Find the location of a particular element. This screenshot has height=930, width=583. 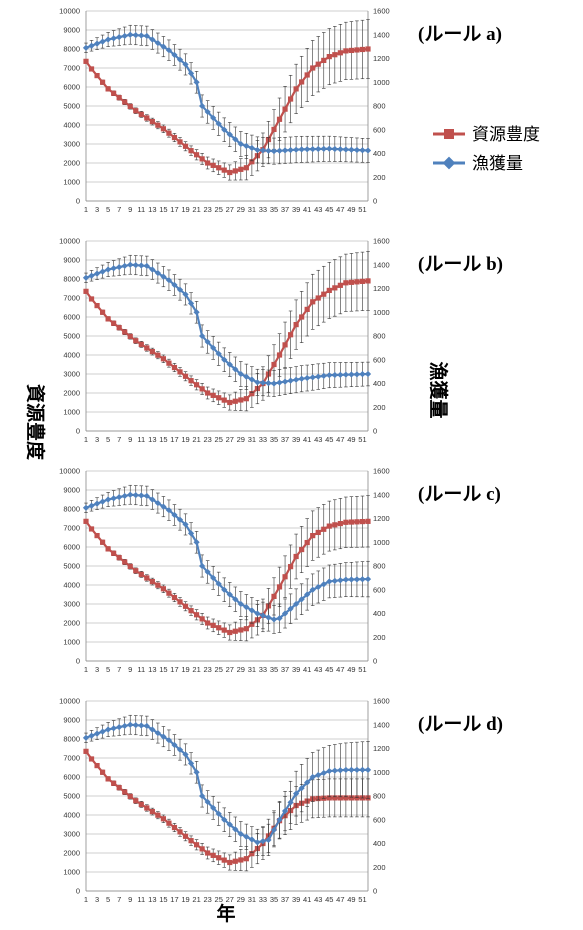

x-tick-label: 47 is located at coordinates (340, 899).